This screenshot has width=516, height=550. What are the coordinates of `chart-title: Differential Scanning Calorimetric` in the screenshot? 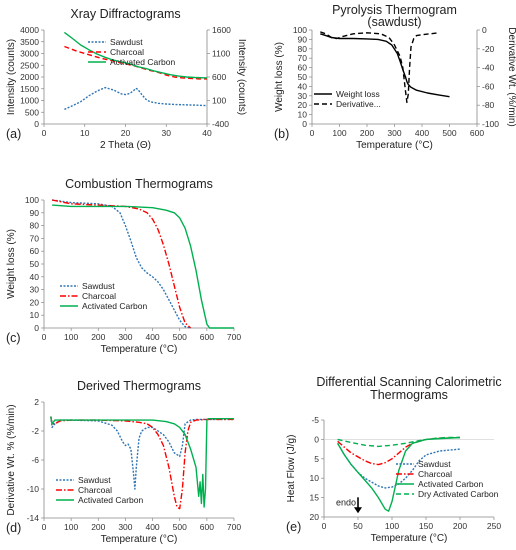 It's located at (408, 382).